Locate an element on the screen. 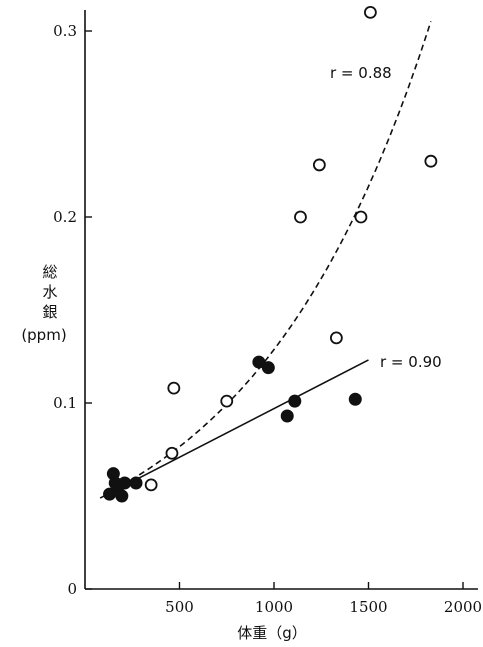 Image resolution: width=483 pixels, height=647 pixels. correlation-annotation: r = 0.88 is located at coordinates (361, 73).